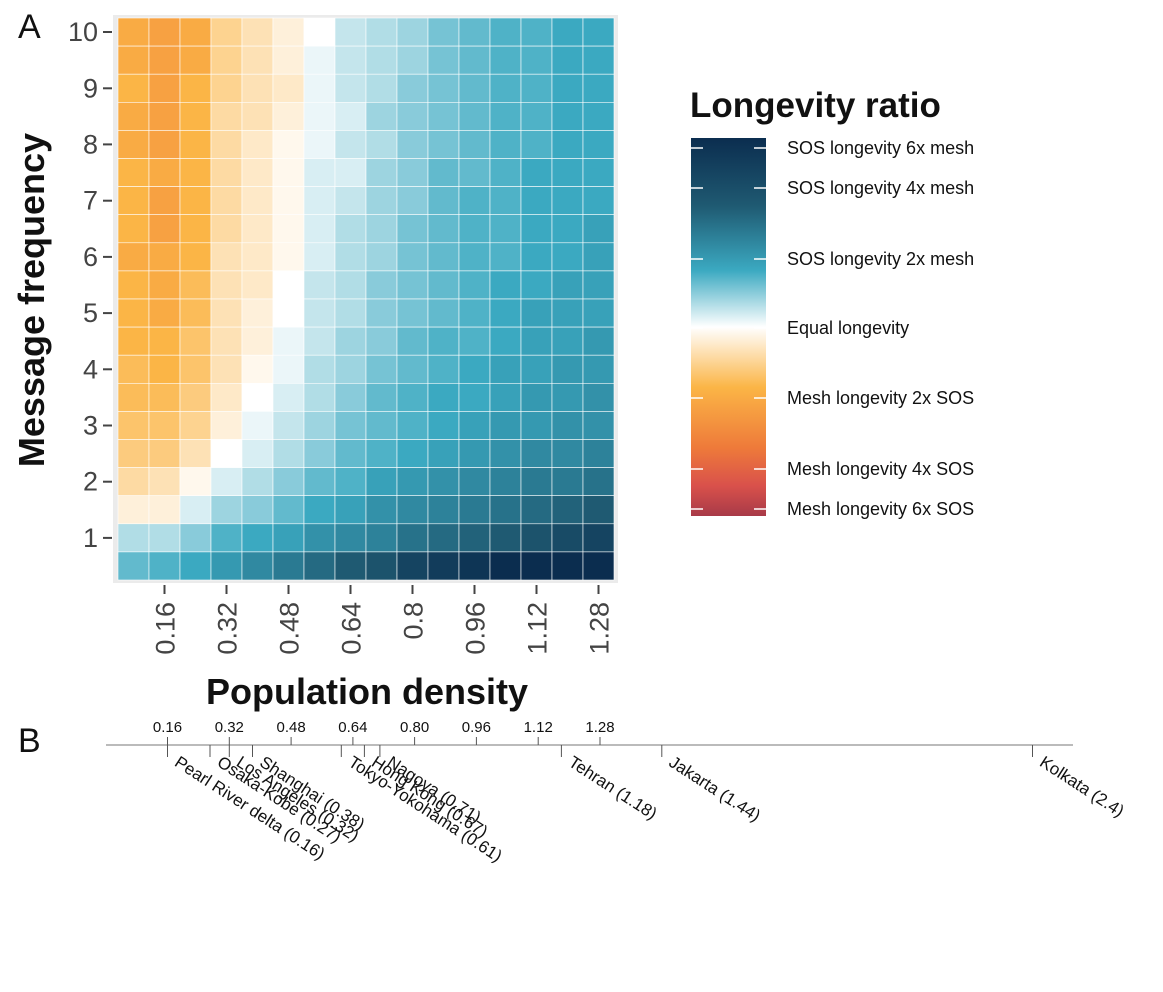 Image resolution: width=1163 pixels, height=992 pixels. Describe the element at coordinates (728, 327) in the screenshot. I see `legend-colorbar` at that location.